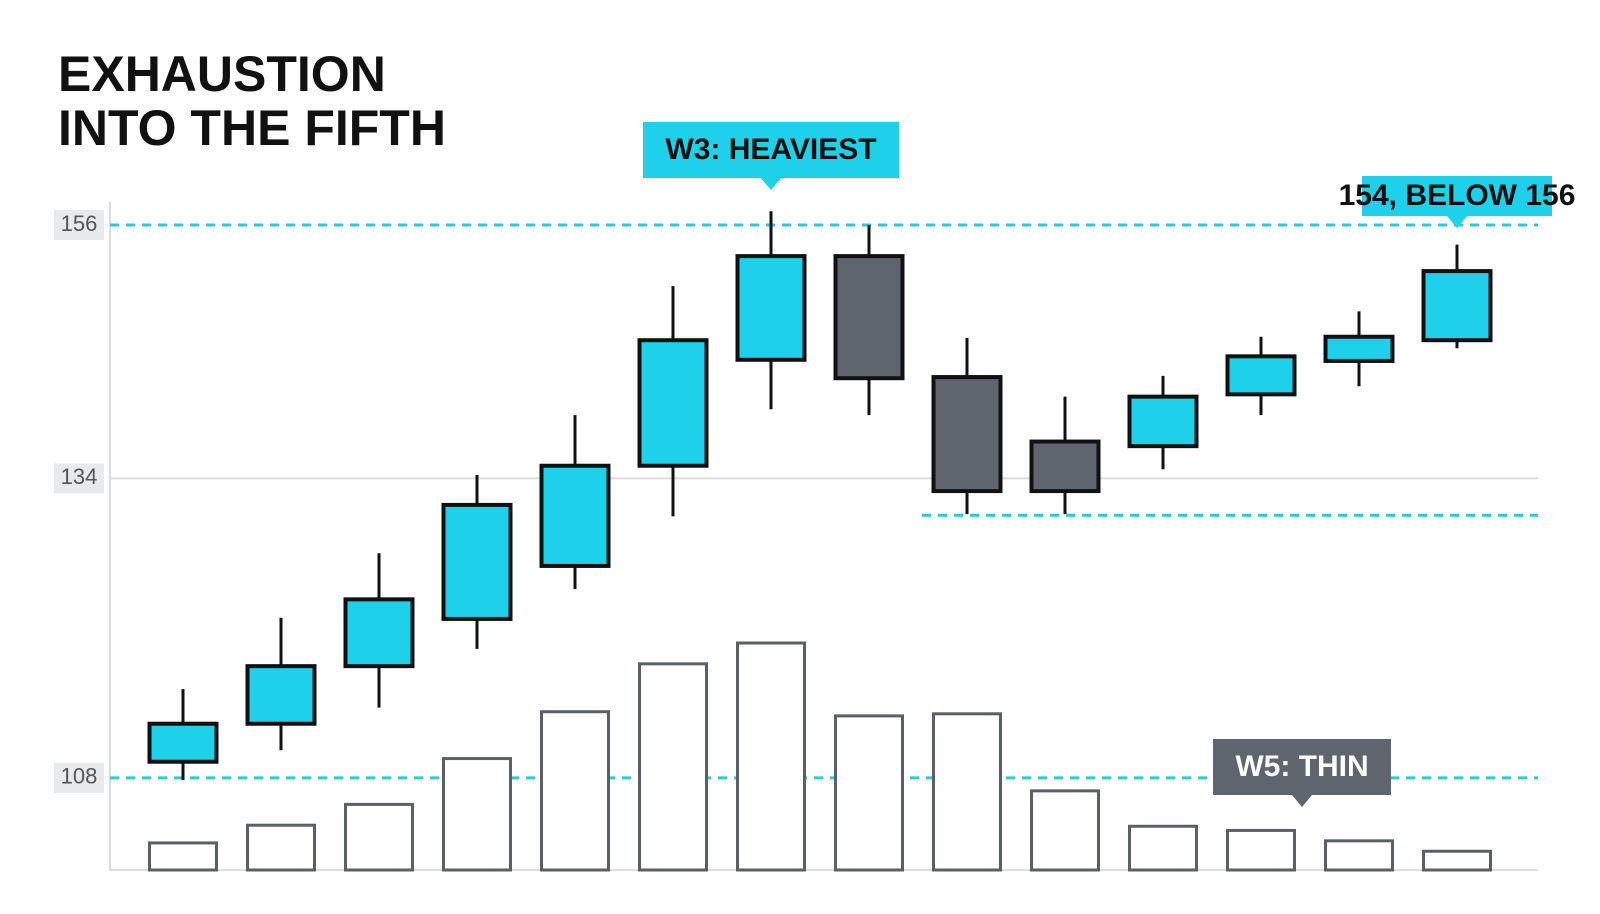 The width and height of the screenshot is (1600, 914). I want to click on y-tick-label: 134, so click(79, 476).